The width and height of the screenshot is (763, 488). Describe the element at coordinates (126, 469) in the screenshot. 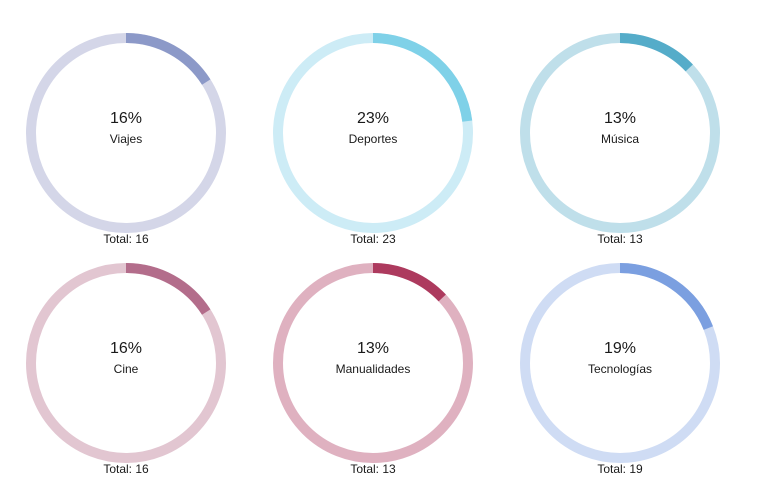

I see `total-label-cine: Total: 16` at that location.